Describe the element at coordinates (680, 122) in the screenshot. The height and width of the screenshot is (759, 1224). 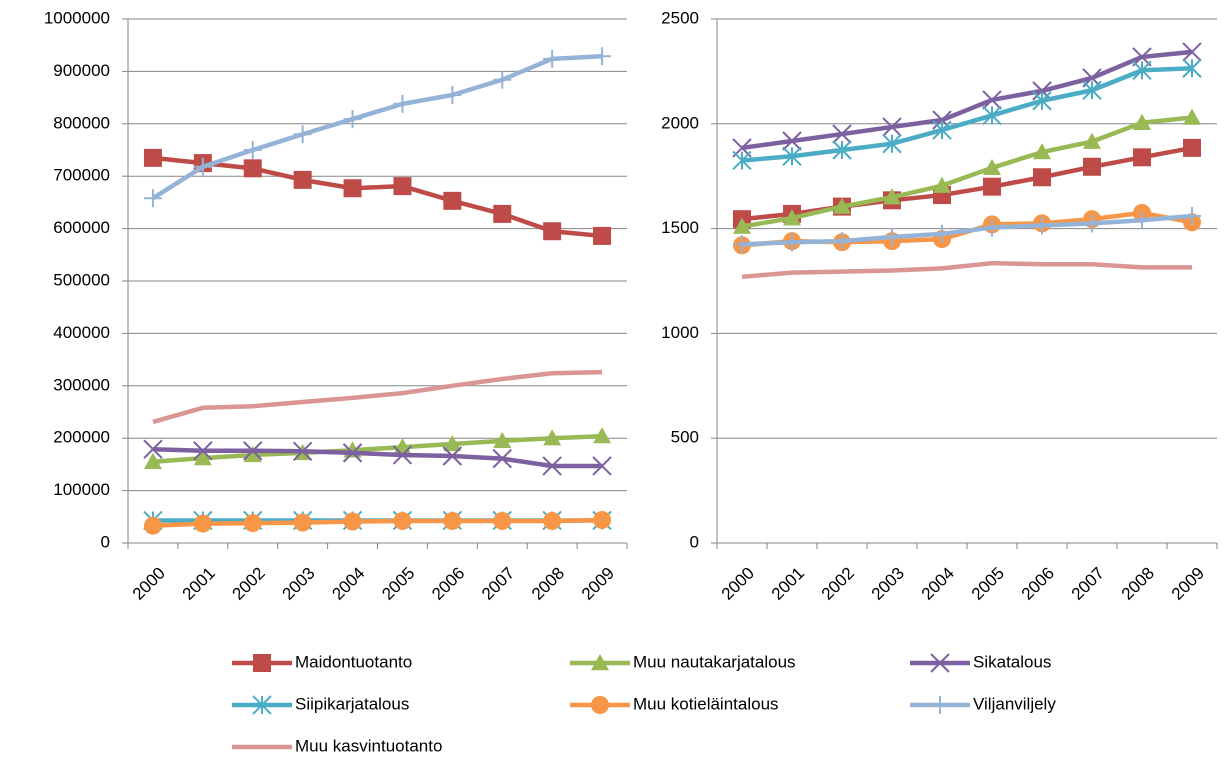
I see `y-tick-label: 2000` at that location.